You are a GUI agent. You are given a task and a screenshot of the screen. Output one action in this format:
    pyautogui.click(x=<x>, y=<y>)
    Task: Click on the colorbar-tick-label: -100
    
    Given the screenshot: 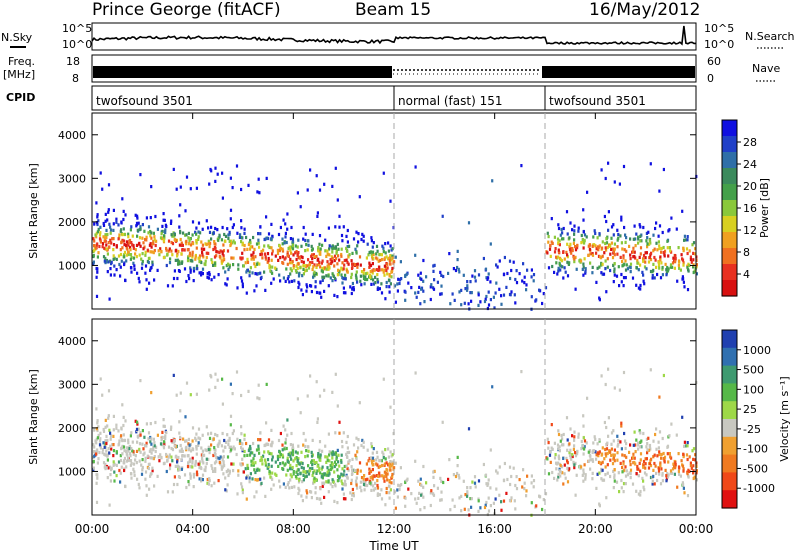 What is the action you would take?
    pyautogui.click(x=755, y=449)
    